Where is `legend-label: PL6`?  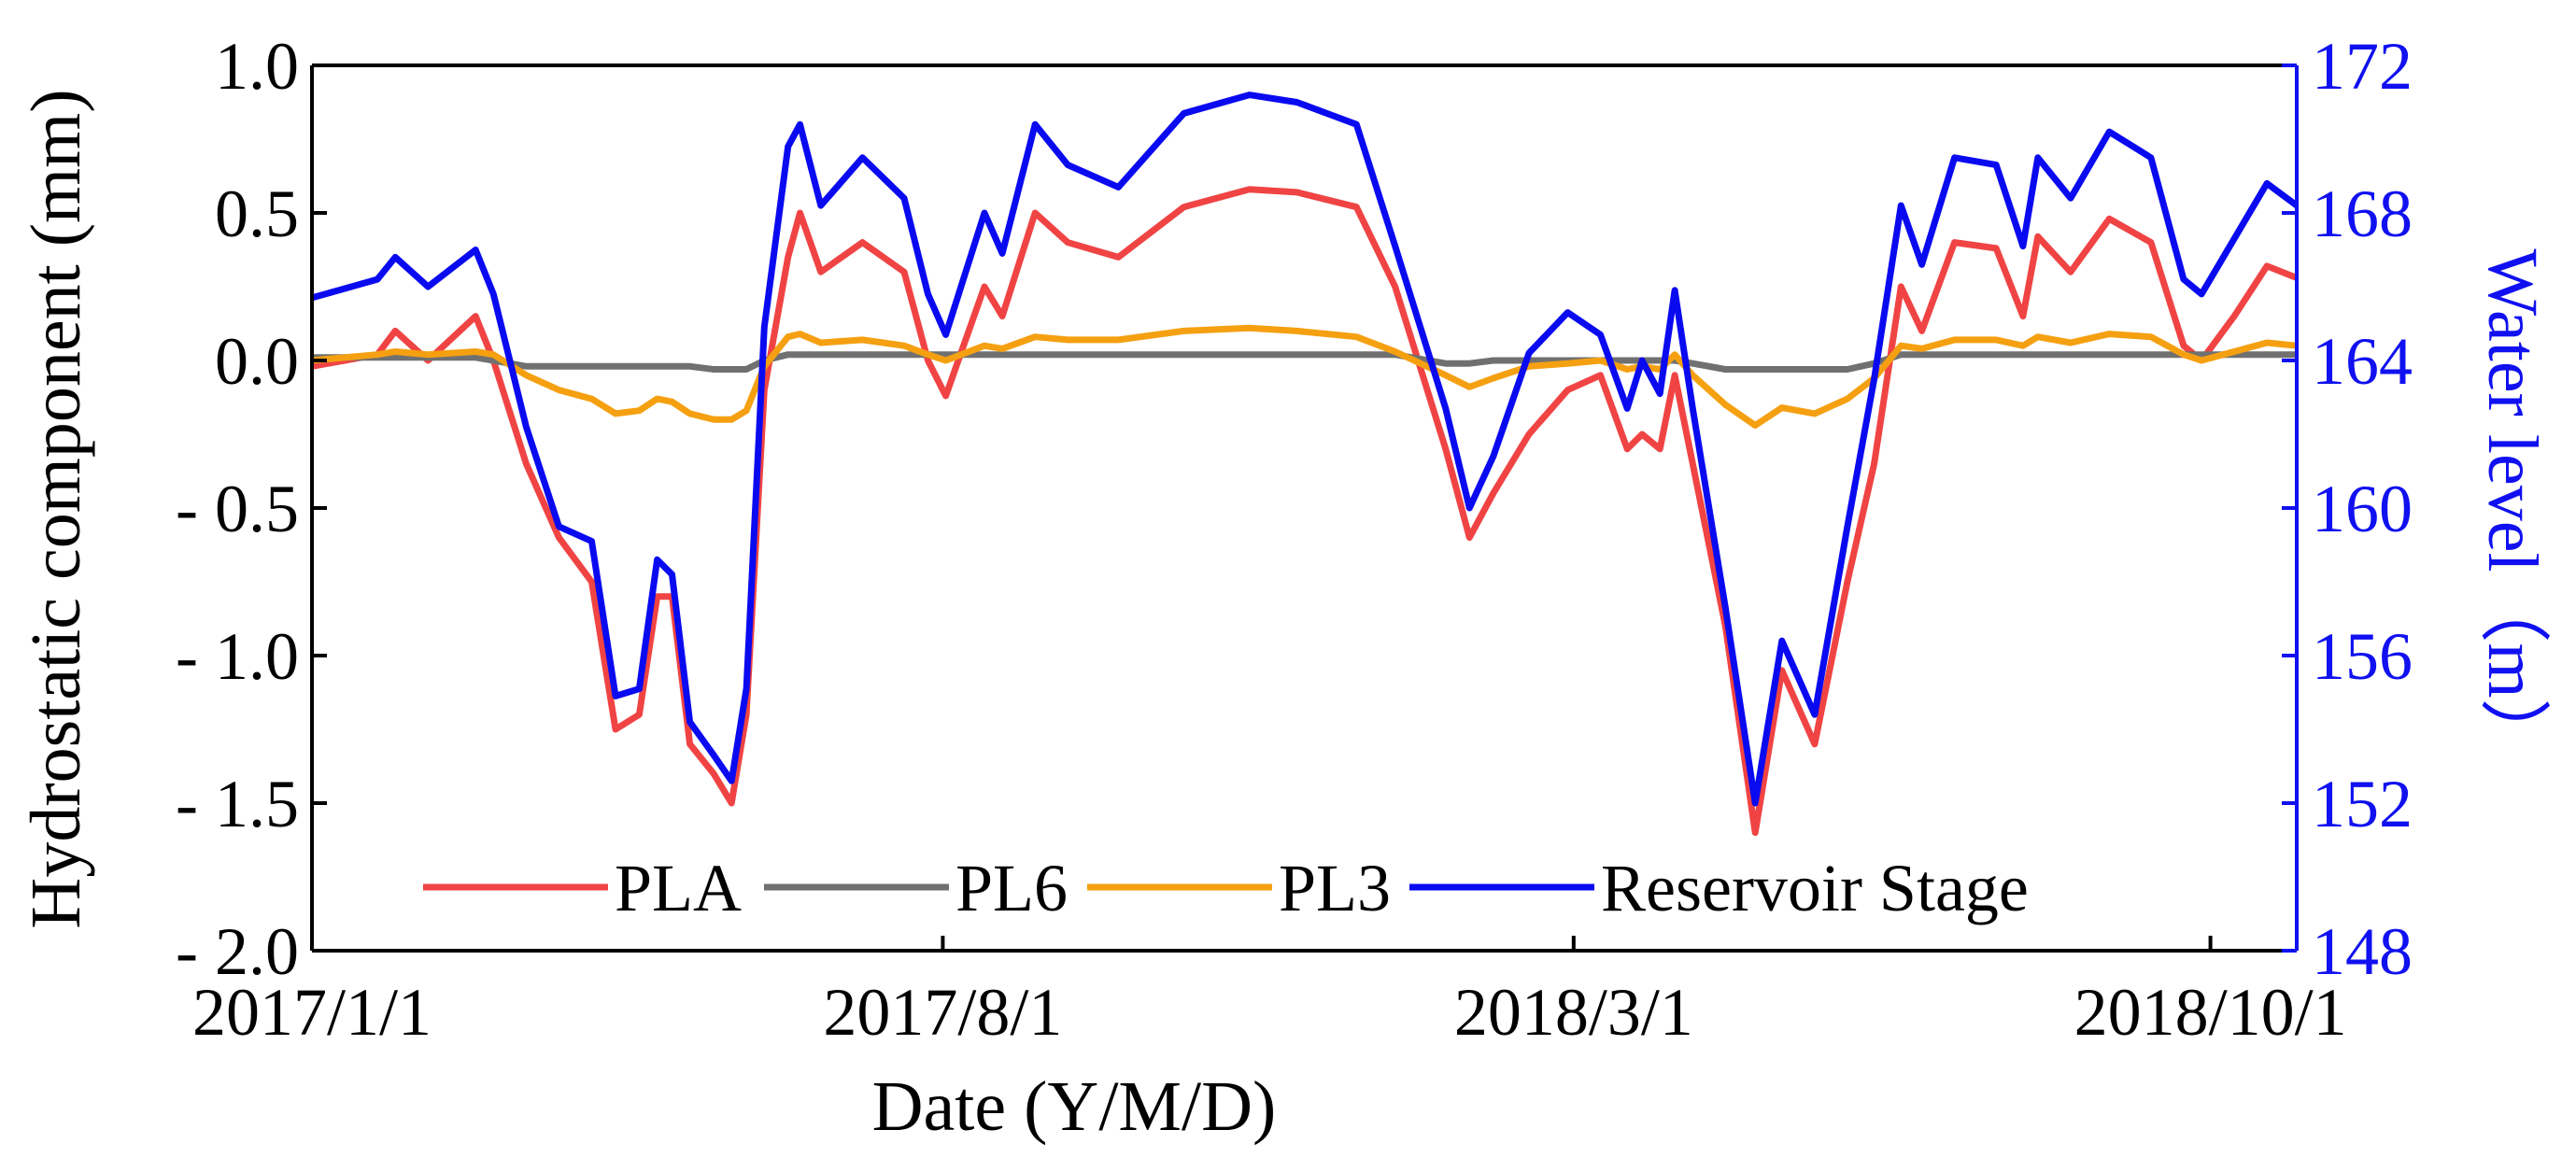 legend-label: PL6 is located at coordinates (1011, 888).